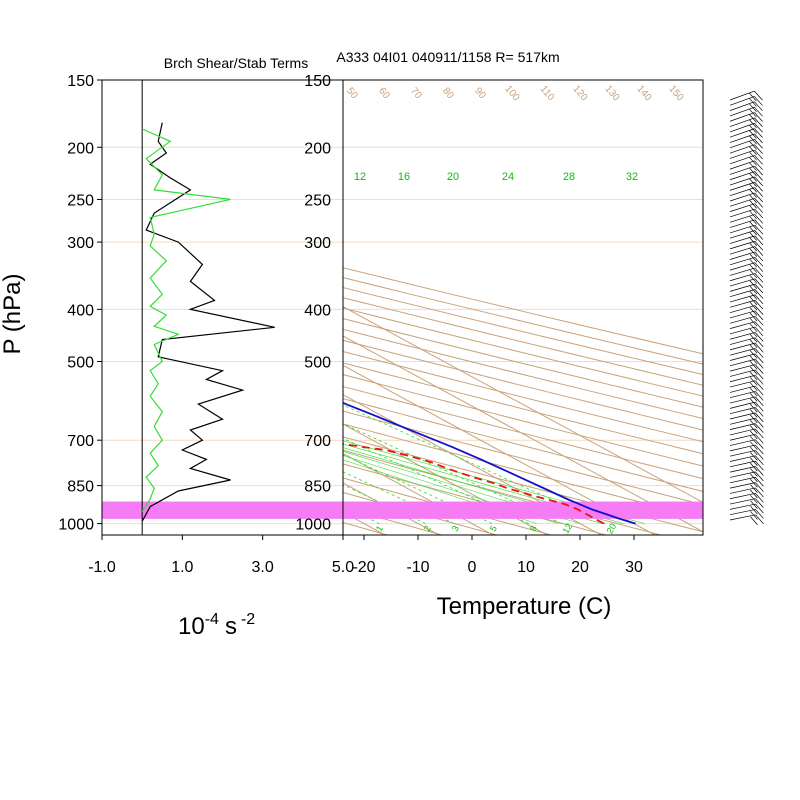 The image size is (800, 800). What do you see at coordinates (455, 528) in the screenshot?
I see `mixing-ratio-label: 3` at bounding box center [455, 528].